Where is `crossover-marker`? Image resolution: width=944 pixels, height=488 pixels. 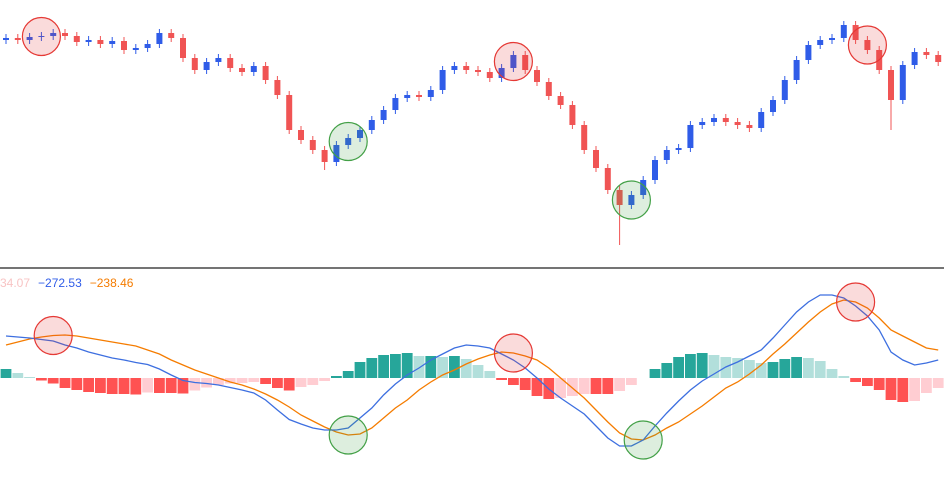 crossover-marker is located at coordinates (53, 335).